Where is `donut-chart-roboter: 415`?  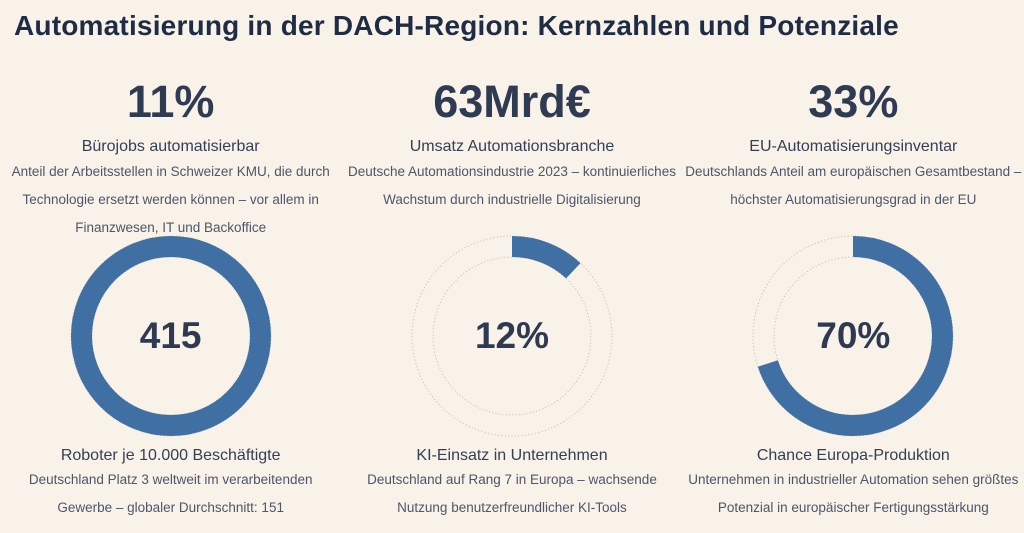
donut-chart-roboter: 415 is located at coordinates (171, 336).